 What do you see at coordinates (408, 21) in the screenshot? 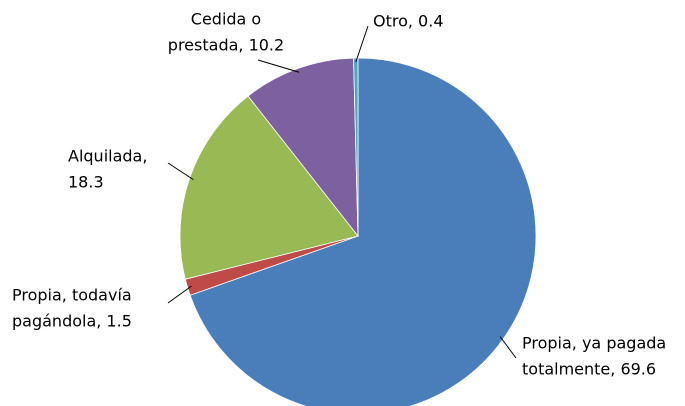
I see `data-label: Otro, 0.4` at bounding box center [408, 21].